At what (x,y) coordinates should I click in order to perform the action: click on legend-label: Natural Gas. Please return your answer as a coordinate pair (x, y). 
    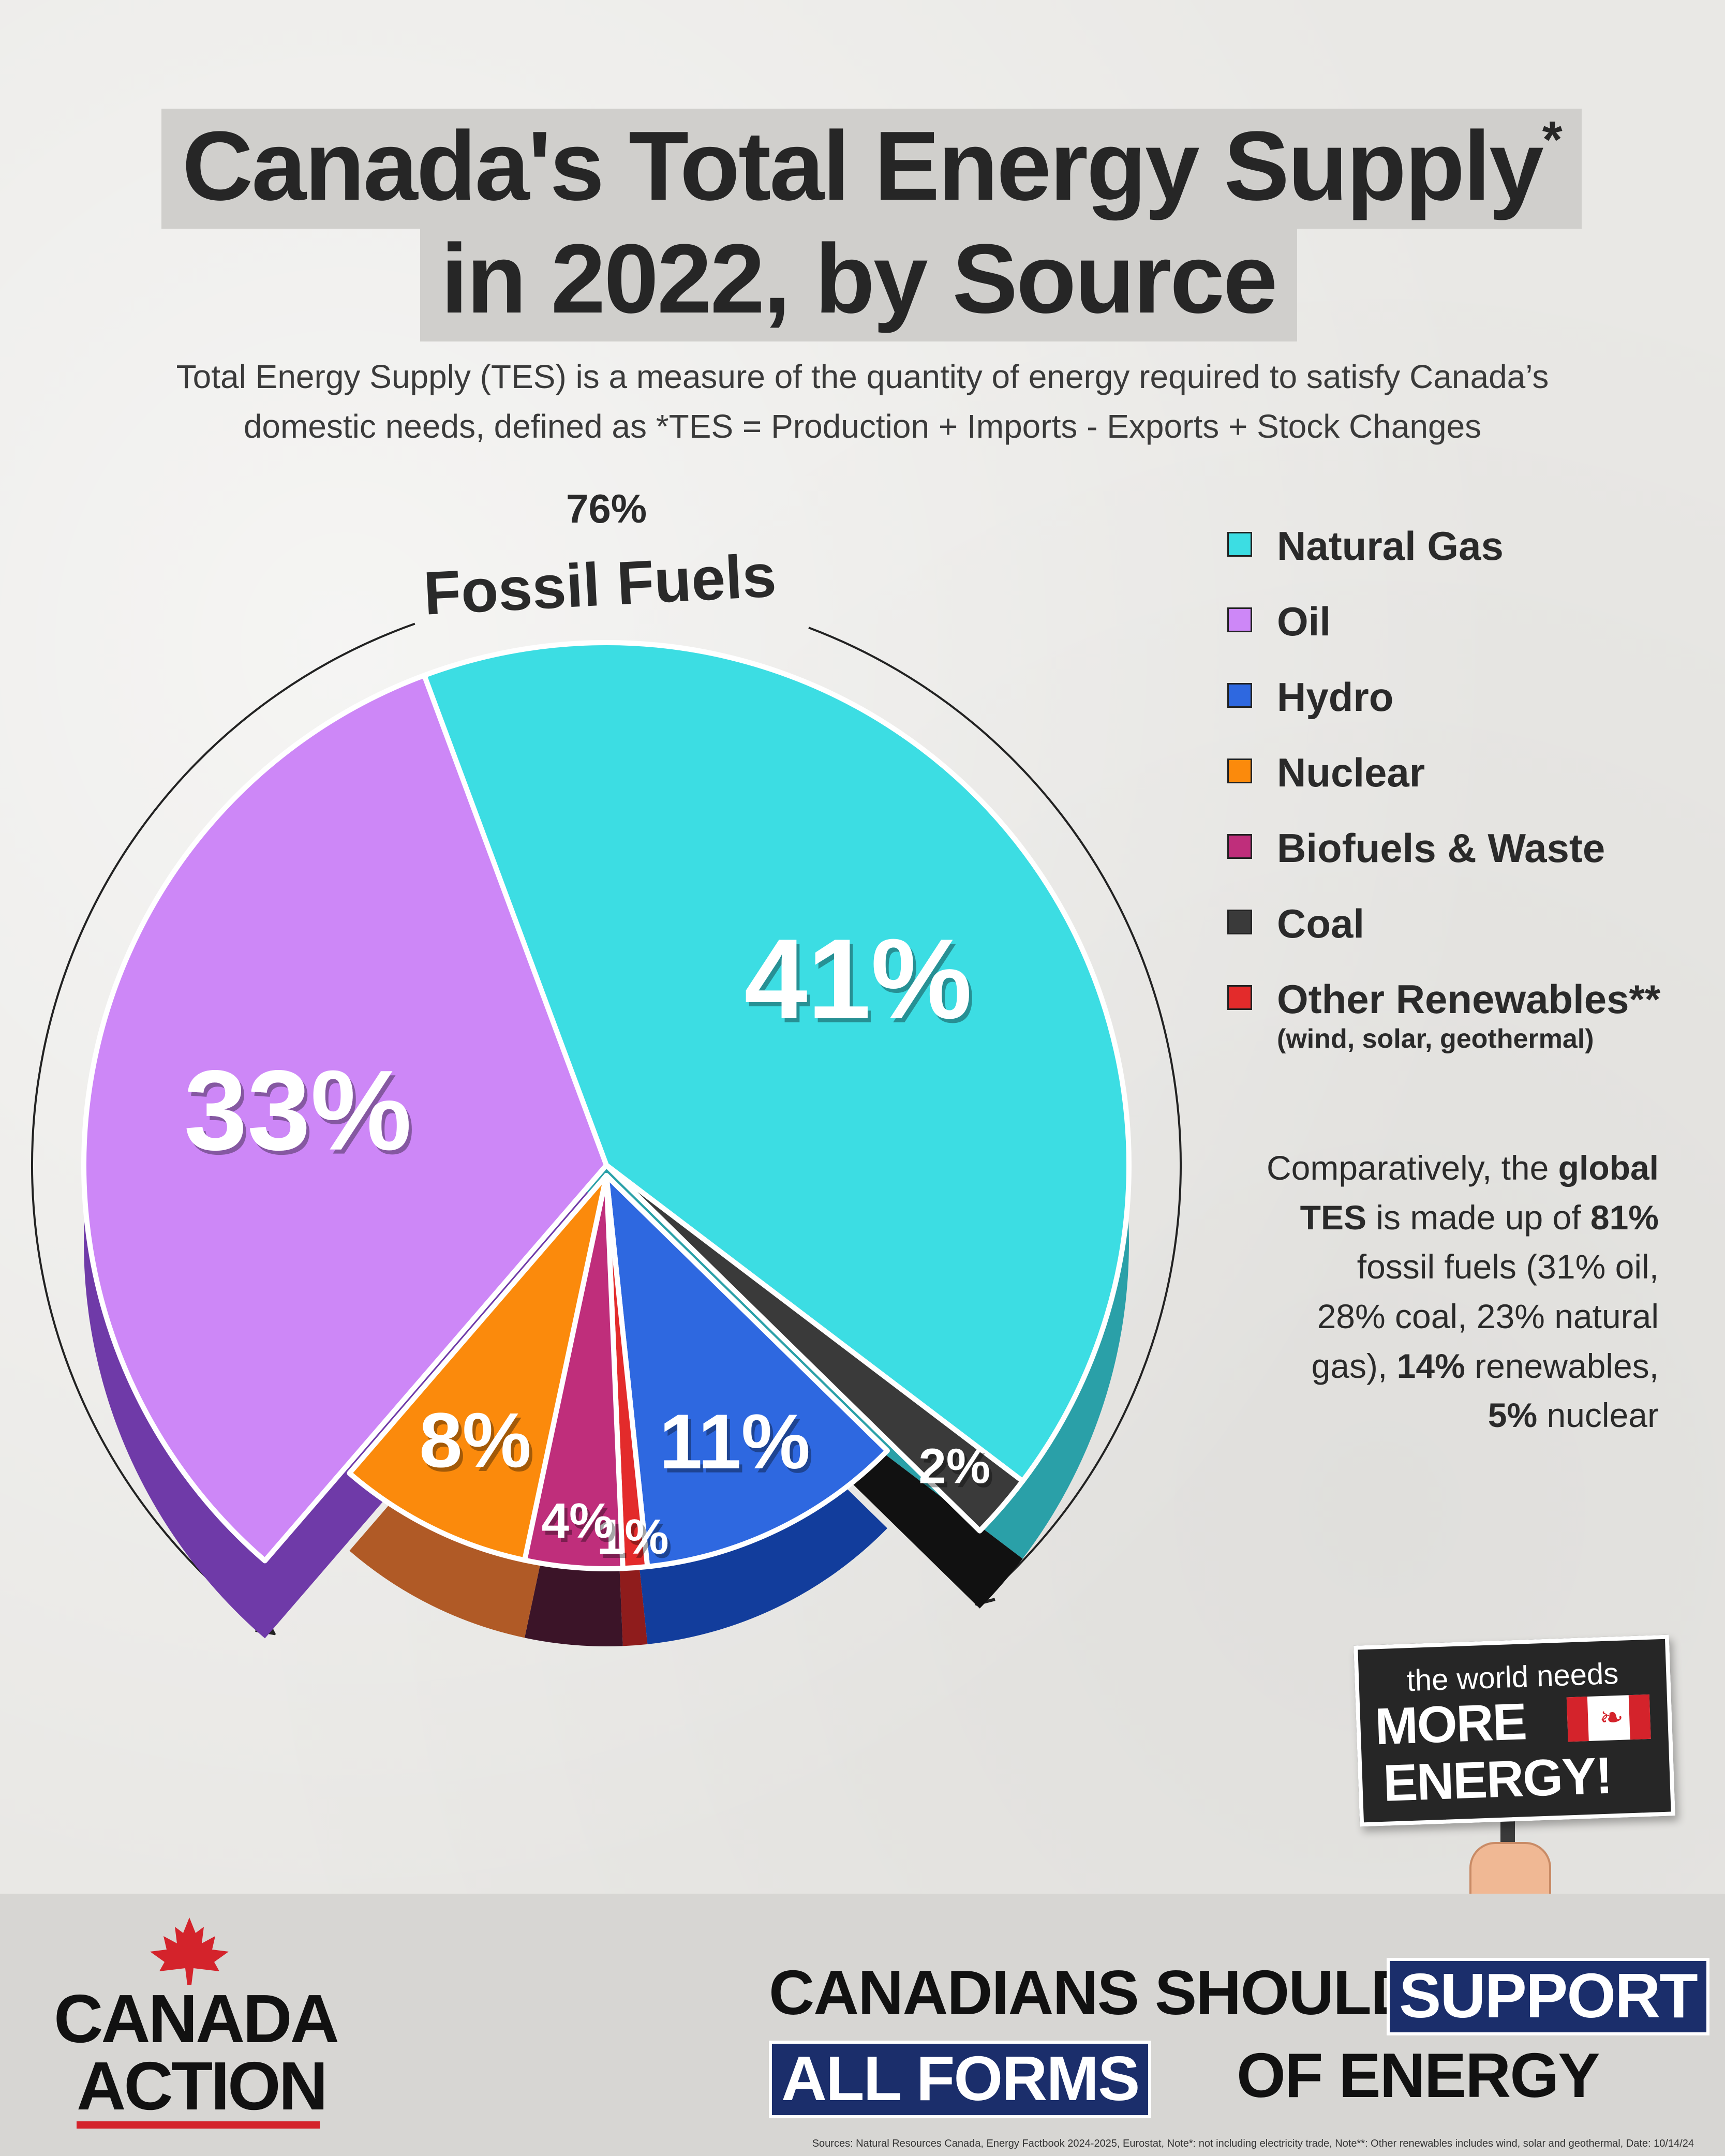
    Looking at the image, I should click on (1390, 546).